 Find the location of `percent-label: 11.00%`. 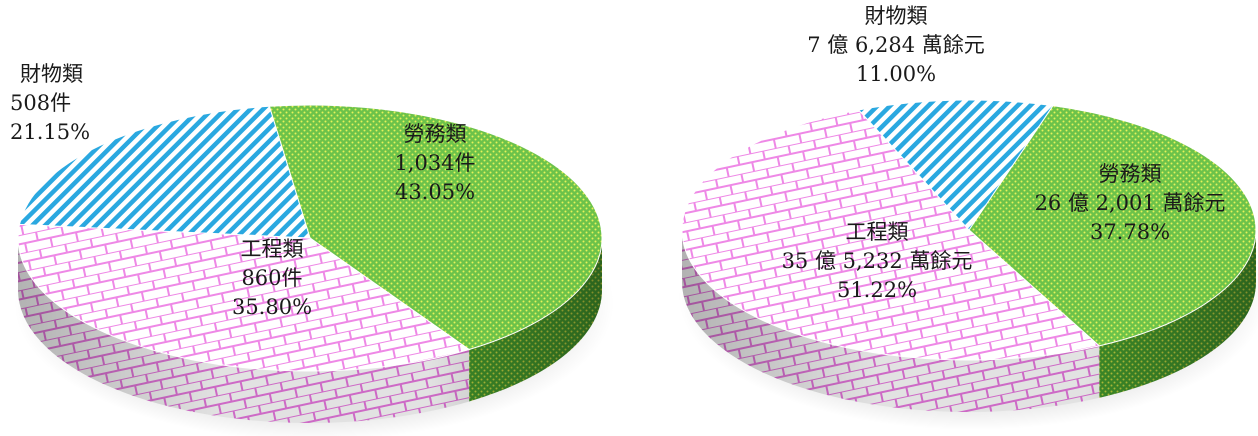

percent-label: 11.00% is located at coordinates (896, 74).